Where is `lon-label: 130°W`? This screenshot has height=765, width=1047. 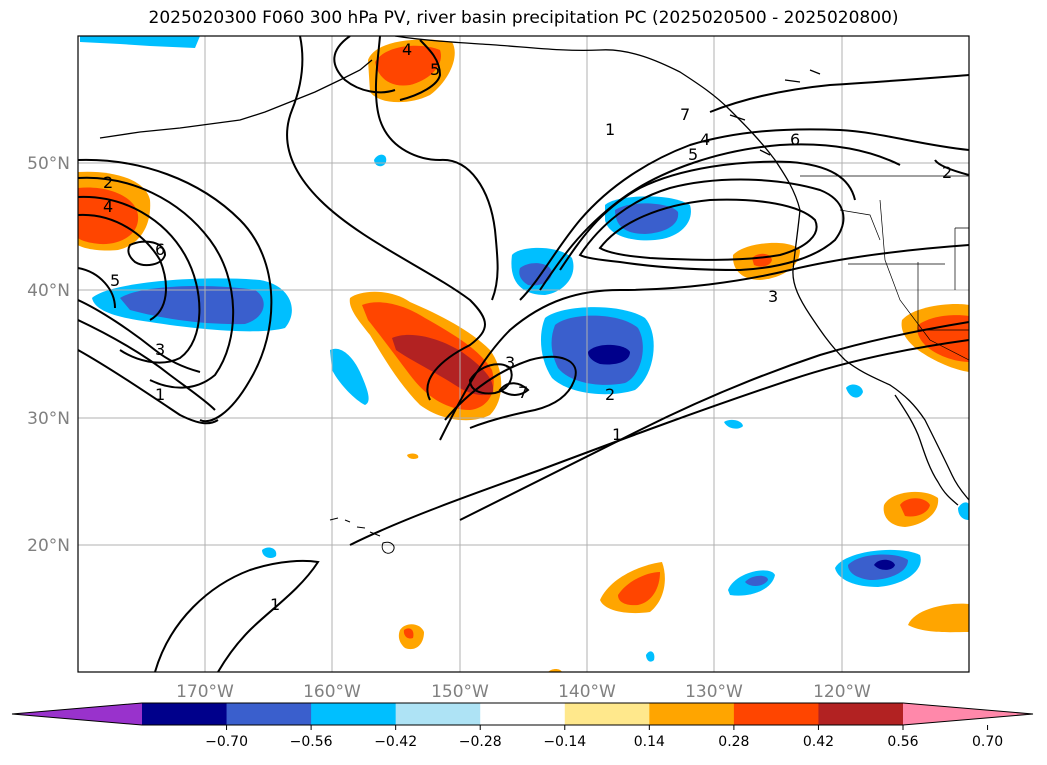 lon-label: 130°W is located at coordinates (714, 692).